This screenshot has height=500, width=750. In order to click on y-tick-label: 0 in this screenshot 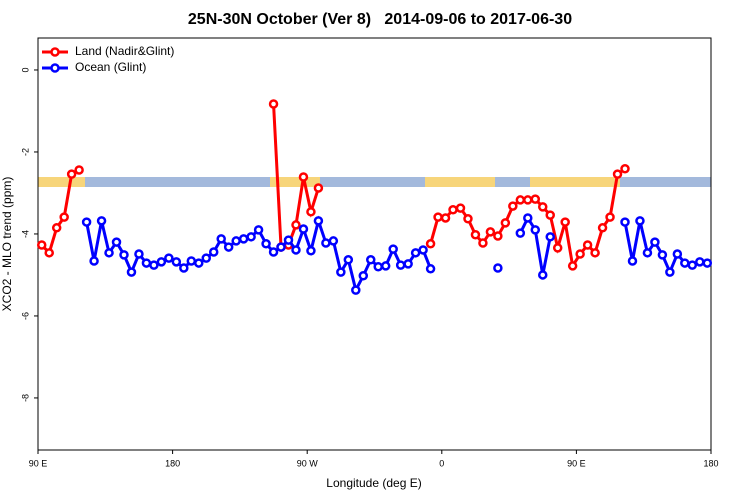, I will do `click(25, 69)`.